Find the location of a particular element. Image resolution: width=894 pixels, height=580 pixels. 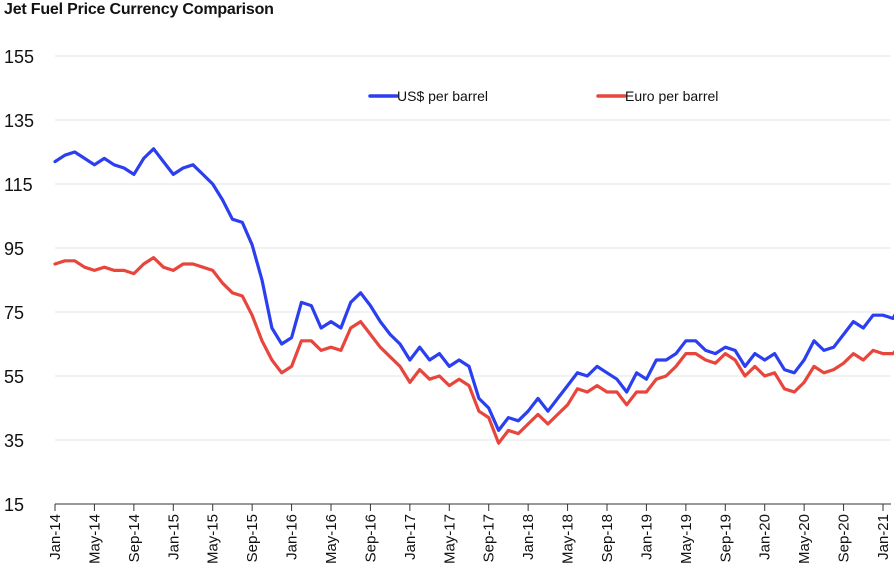

x-tick-label: Sep-18 is located at coordinates (607, 538).